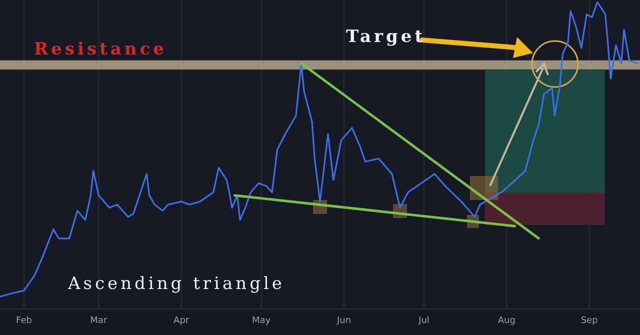 Image resolution: width=640 pixels, height=335 pixels. I want to click on x-tick-label: Feb, so click(24, 321).